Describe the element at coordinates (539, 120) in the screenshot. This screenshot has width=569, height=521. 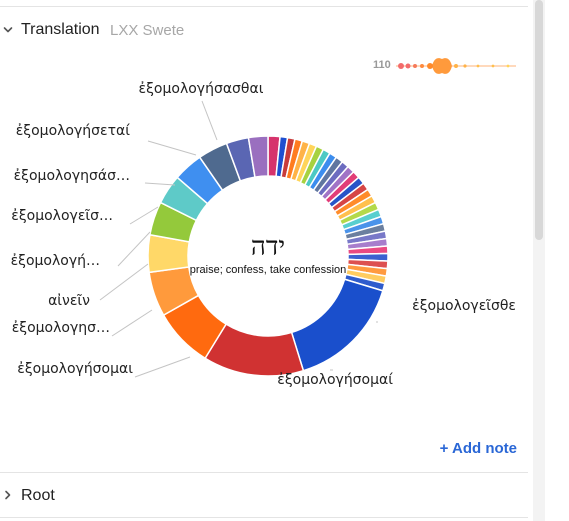
I see `scrollbar-thumb` at that location.